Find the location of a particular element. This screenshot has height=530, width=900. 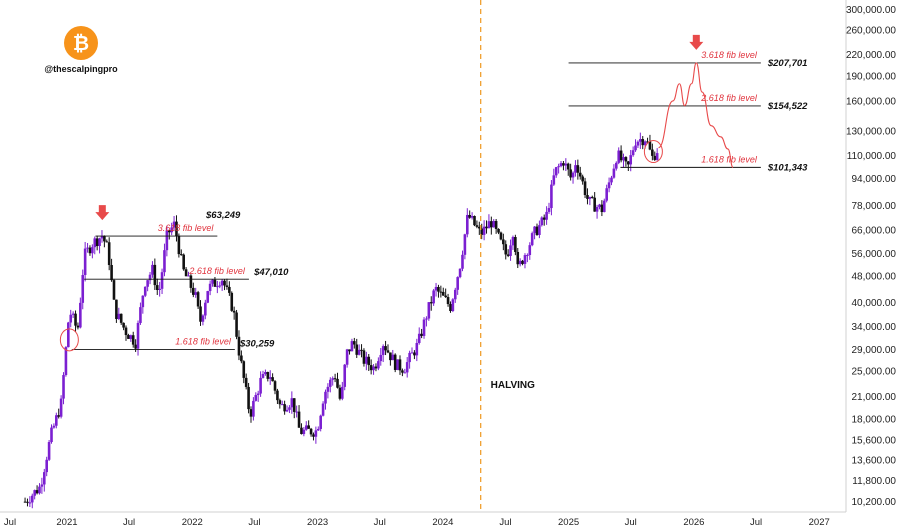

y-tick-label: 78,000.00 is located at coordinates (874, 206).